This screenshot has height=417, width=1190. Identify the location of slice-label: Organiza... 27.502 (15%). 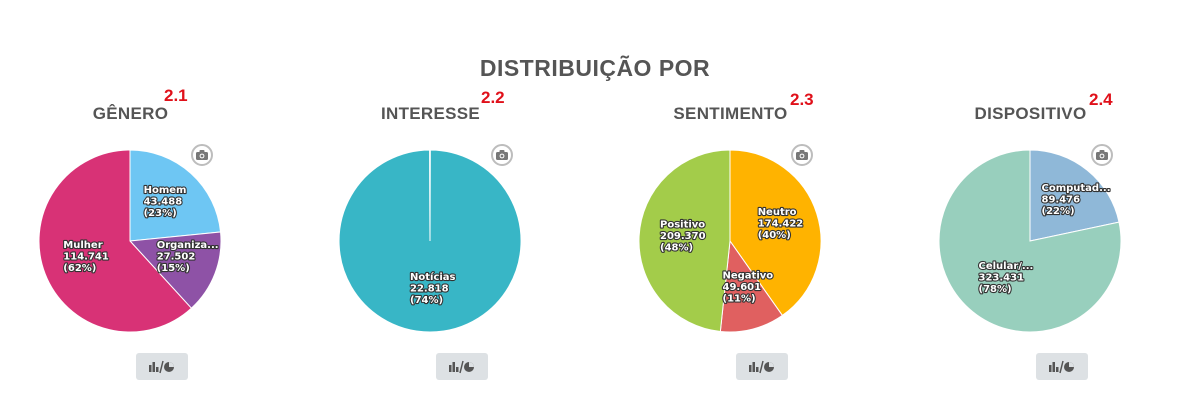
(188, 257).